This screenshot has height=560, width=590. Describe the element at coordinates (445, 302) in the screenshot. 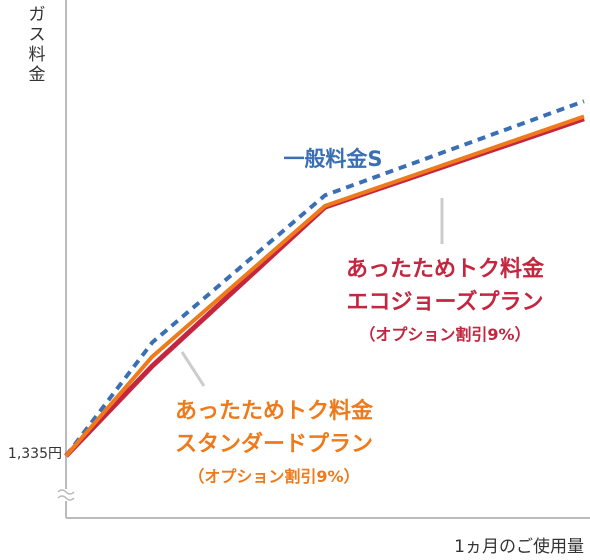

I see `label-eco-line2: エコジョーズプラン` at that location.